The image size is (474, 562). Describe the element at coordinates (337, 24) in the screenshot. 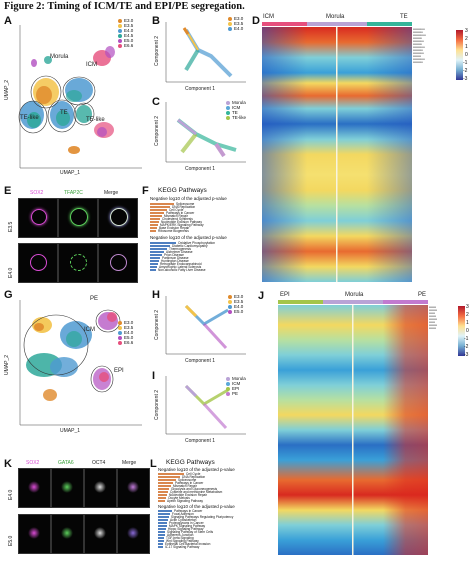

I see `heatmap-d-header-bar` at that location.